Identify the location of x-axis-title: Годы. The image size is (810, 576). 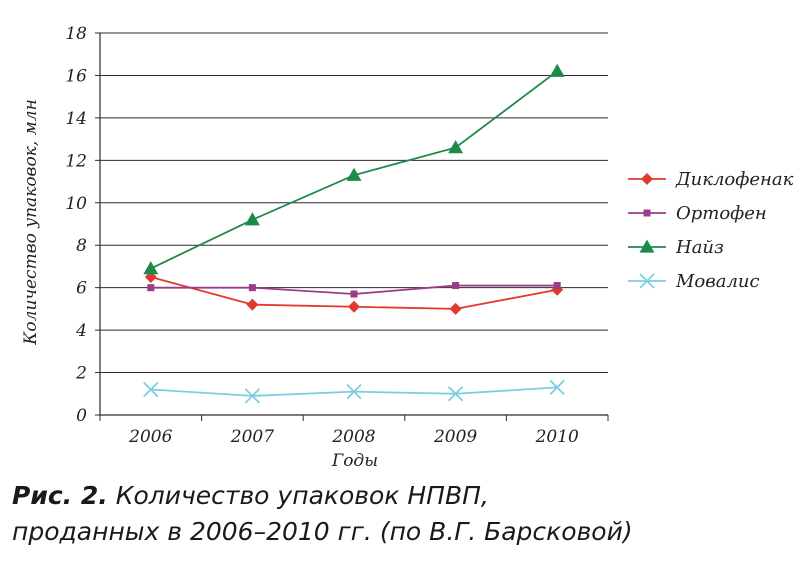
(354, 461).